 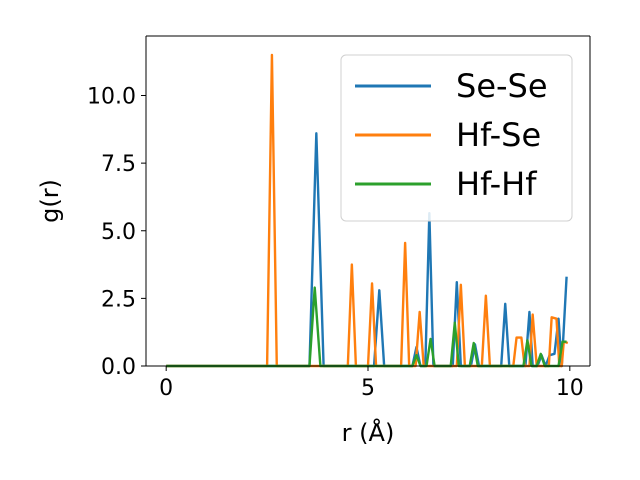 I want to click on y-tick-label: 10.0, so click(x=111, y=97).